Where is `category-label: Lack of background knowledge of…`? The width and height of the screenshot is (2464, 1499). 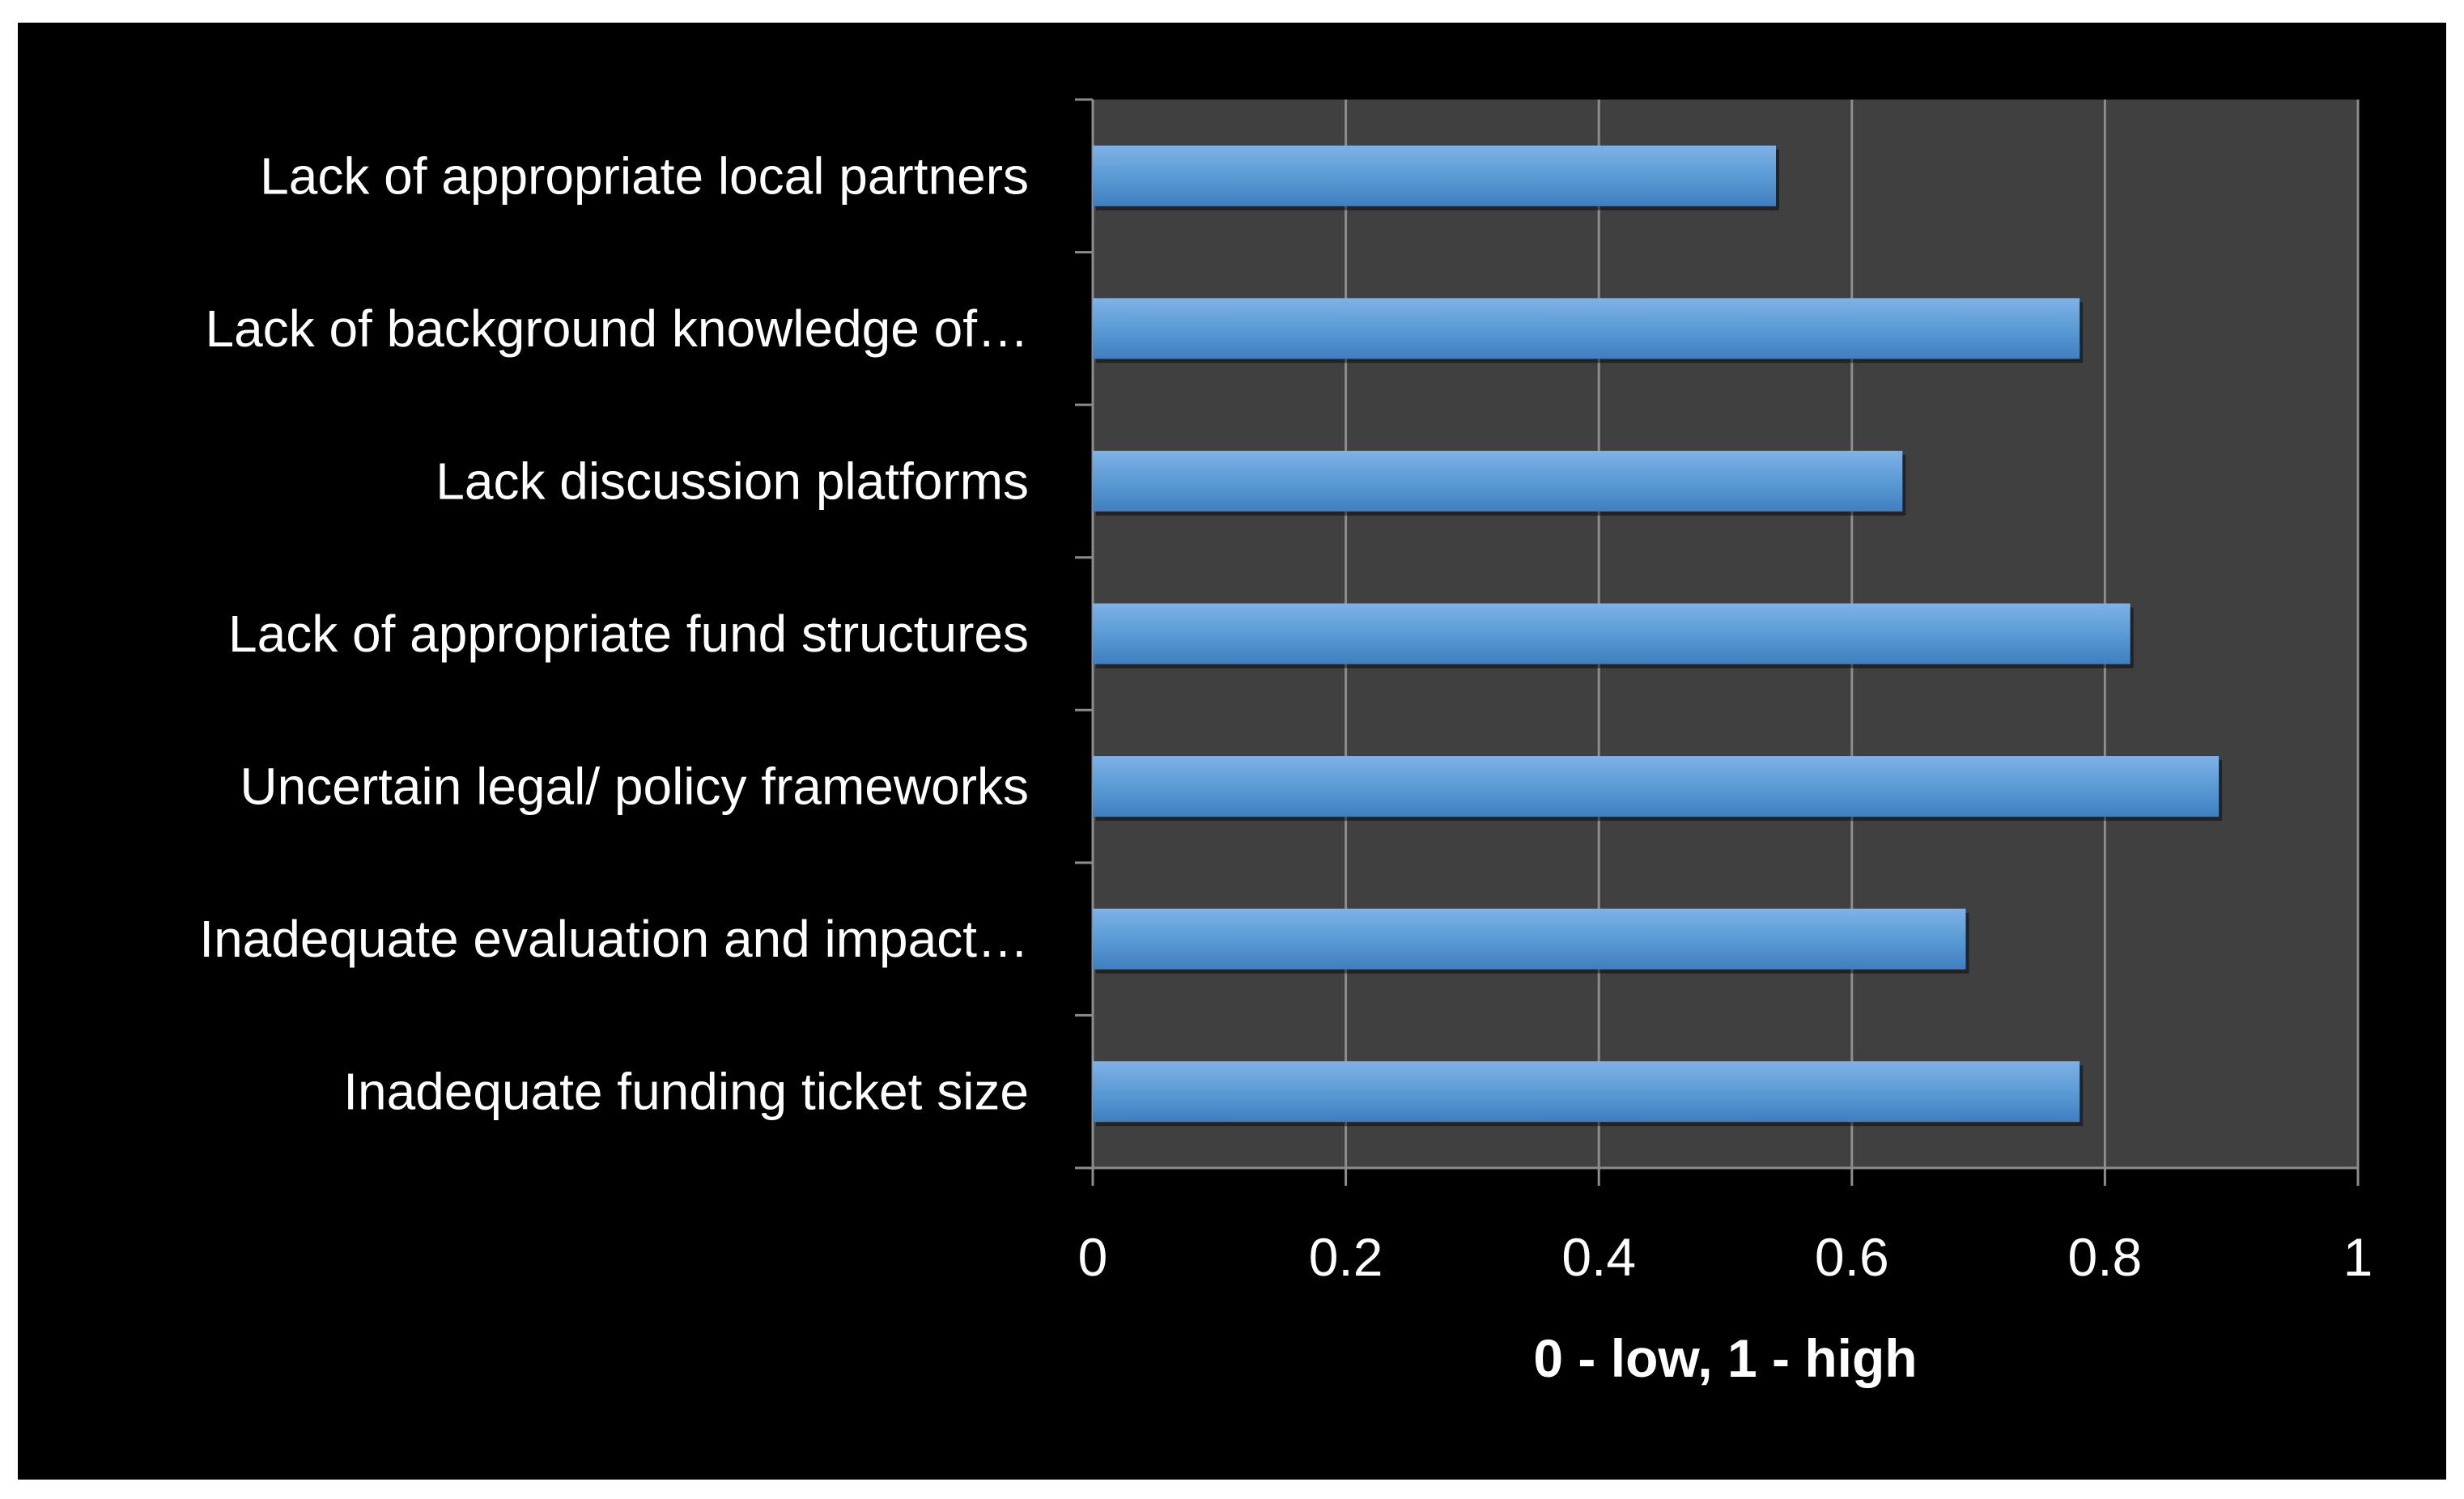
category-label: Lack of background knowledge of… is located at coordinates (617, 328).